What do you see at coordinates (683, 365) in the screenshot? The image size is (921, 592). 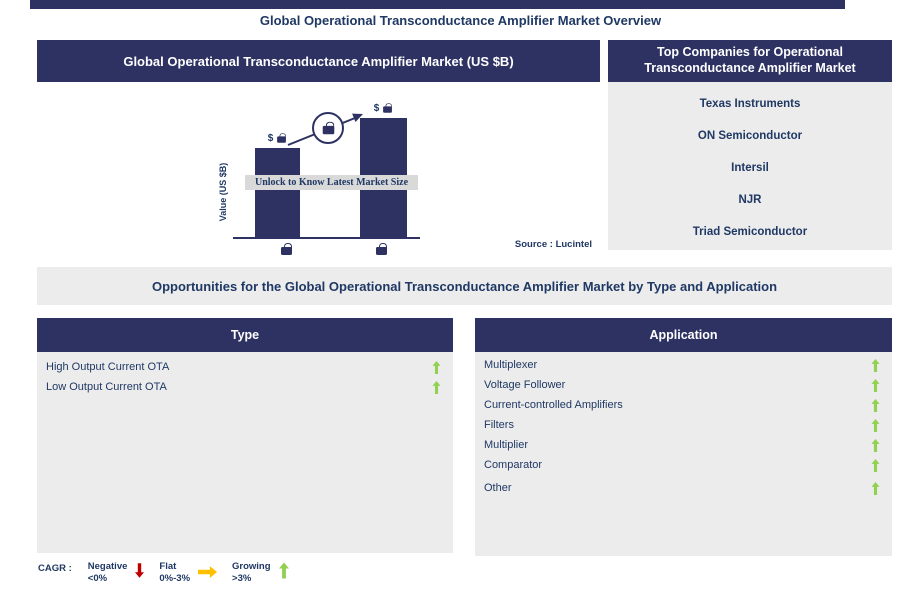 I see `application-item: Multiplexer` at bounding box center [683, 365].